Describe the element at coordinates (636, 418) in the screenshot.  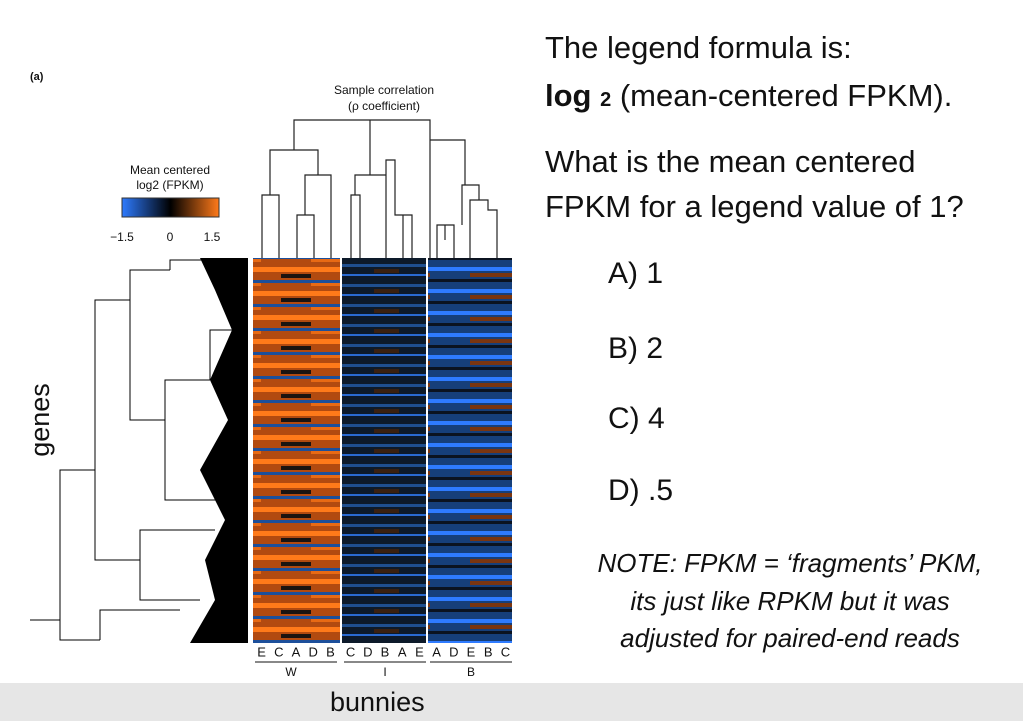
I see `option: C) 4` at that location.